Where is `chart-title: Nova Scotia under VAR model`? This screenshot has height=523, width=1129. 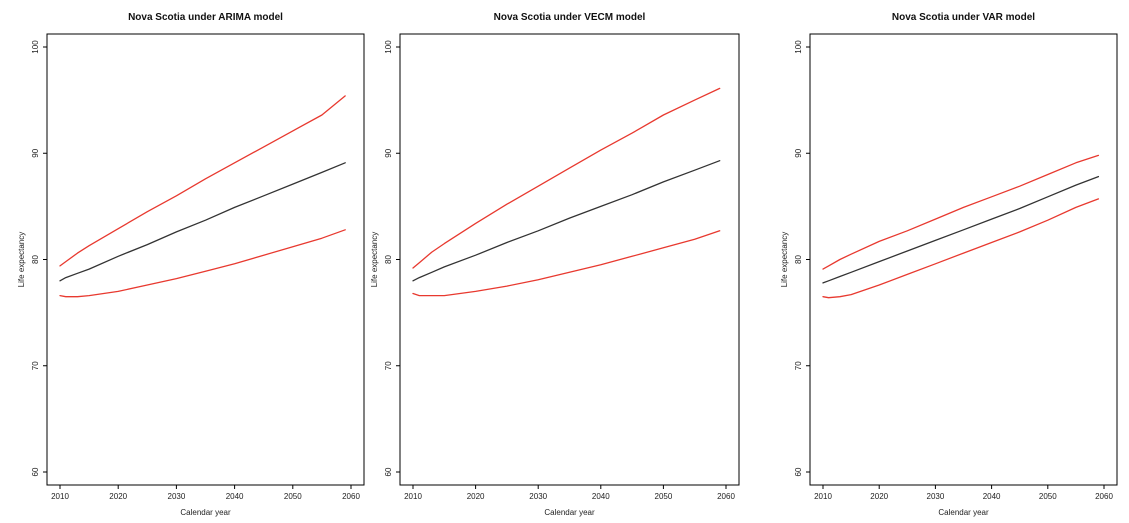 chart-title: Nova Scotia under VAR model is located at coordinates (963, 17).